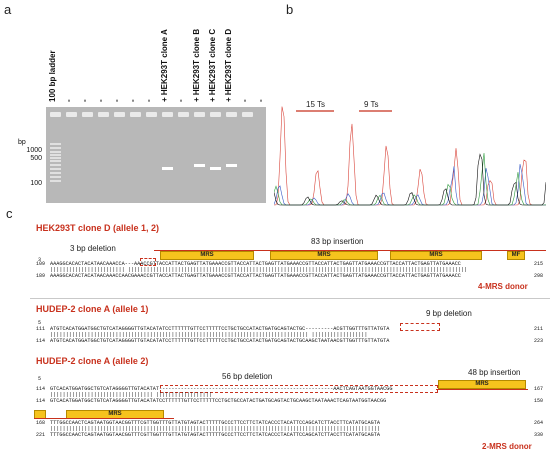 The image size is (550, 462). I want to click on alignment-3-row-4-end: 264, so click(539, 423).